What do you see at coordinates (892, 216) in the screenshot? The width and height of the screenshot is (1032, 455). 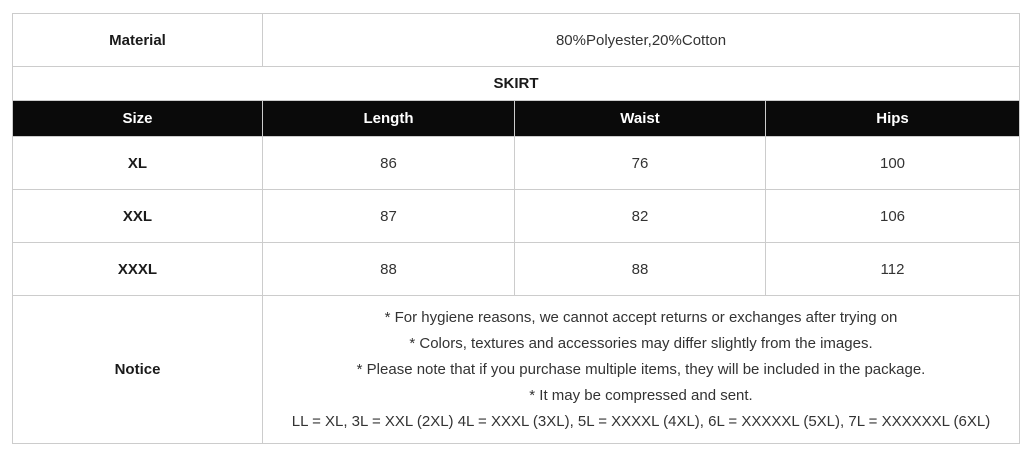 I see `hips-cell: 106` at bounding box center [892, 216].